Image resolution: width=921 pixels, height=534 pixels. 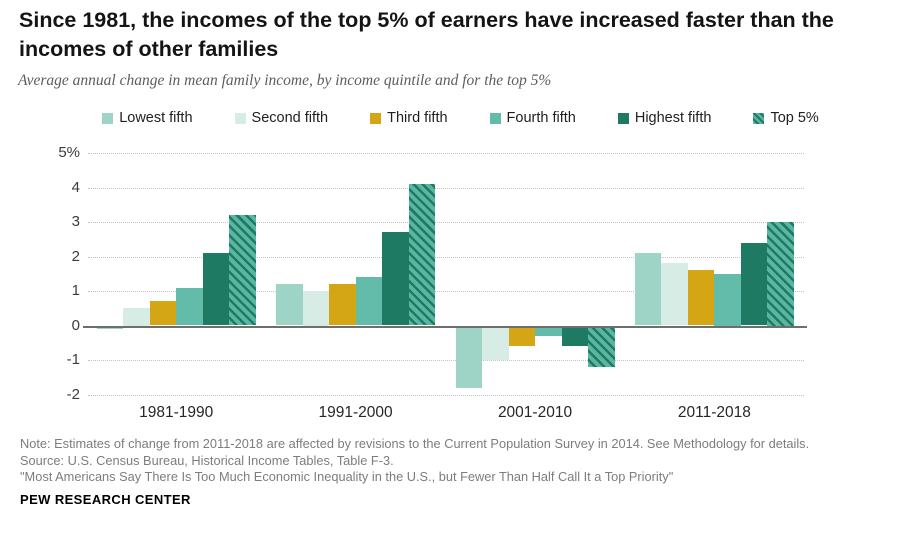 I want to click on pew-research-center-wordmark: PEW RESEARCH CENTER, so click(x=105, y=499).